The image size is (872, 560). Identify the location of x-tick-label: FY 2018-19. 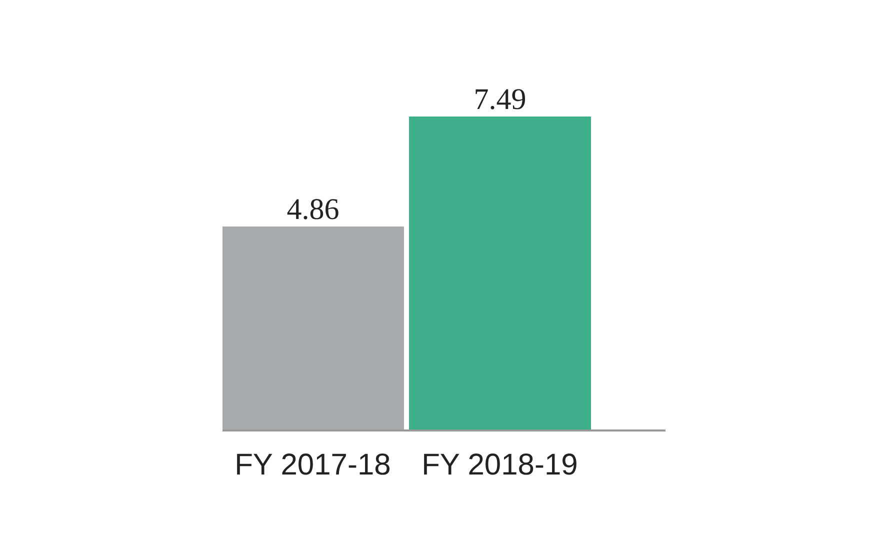
(500, 465).